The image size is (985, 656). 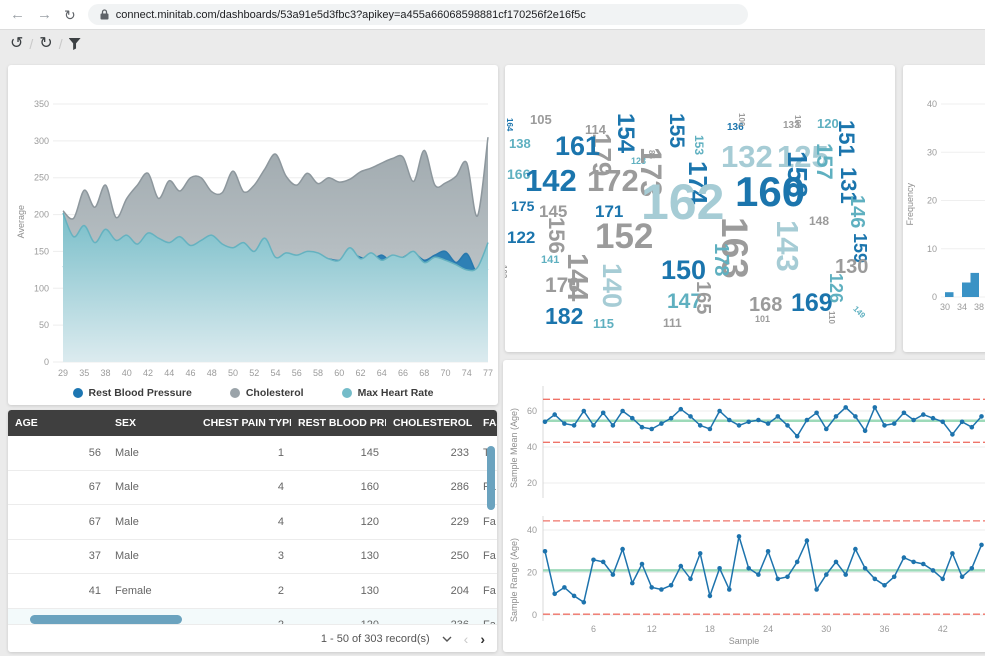 What do you see at coordinates (360, 373) in the screenshot?
I see `svg-text: 62` at bounding box center [360, 373].